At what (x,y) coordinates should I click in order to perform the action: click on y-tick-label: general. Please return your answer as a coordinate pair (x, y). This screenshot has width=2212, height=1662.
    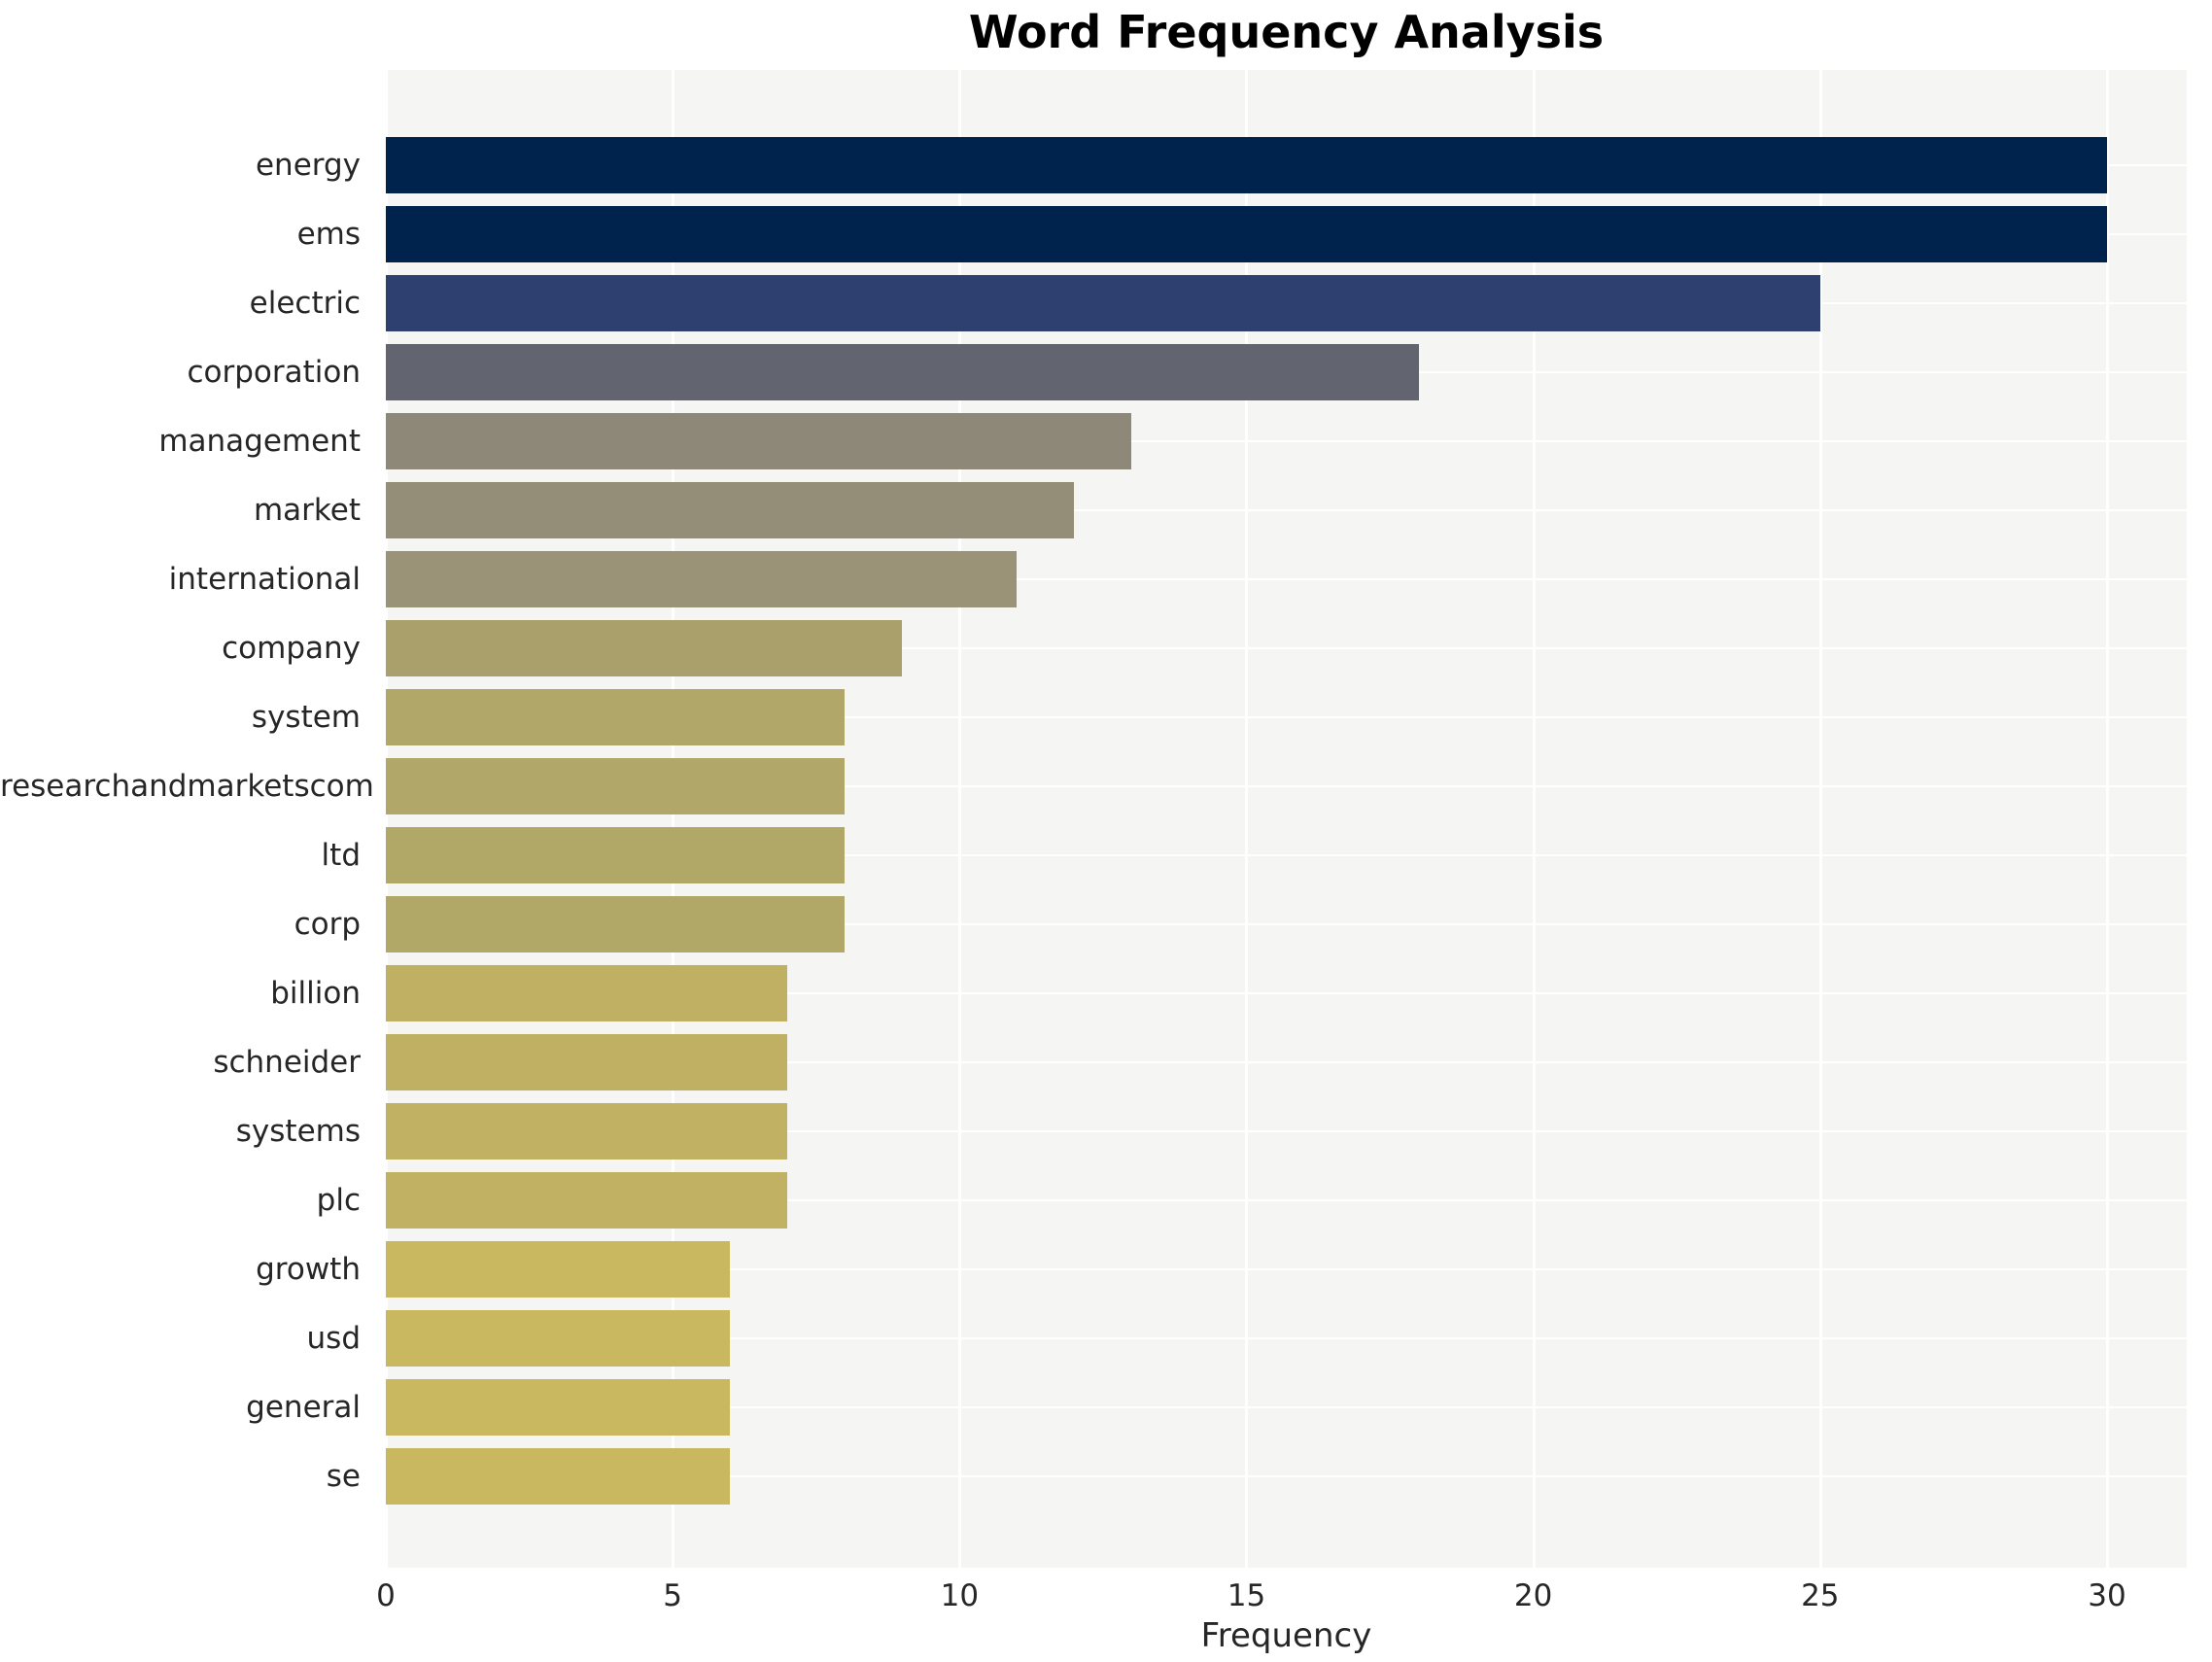
    Looking at the image, I should click on (303, 1407).